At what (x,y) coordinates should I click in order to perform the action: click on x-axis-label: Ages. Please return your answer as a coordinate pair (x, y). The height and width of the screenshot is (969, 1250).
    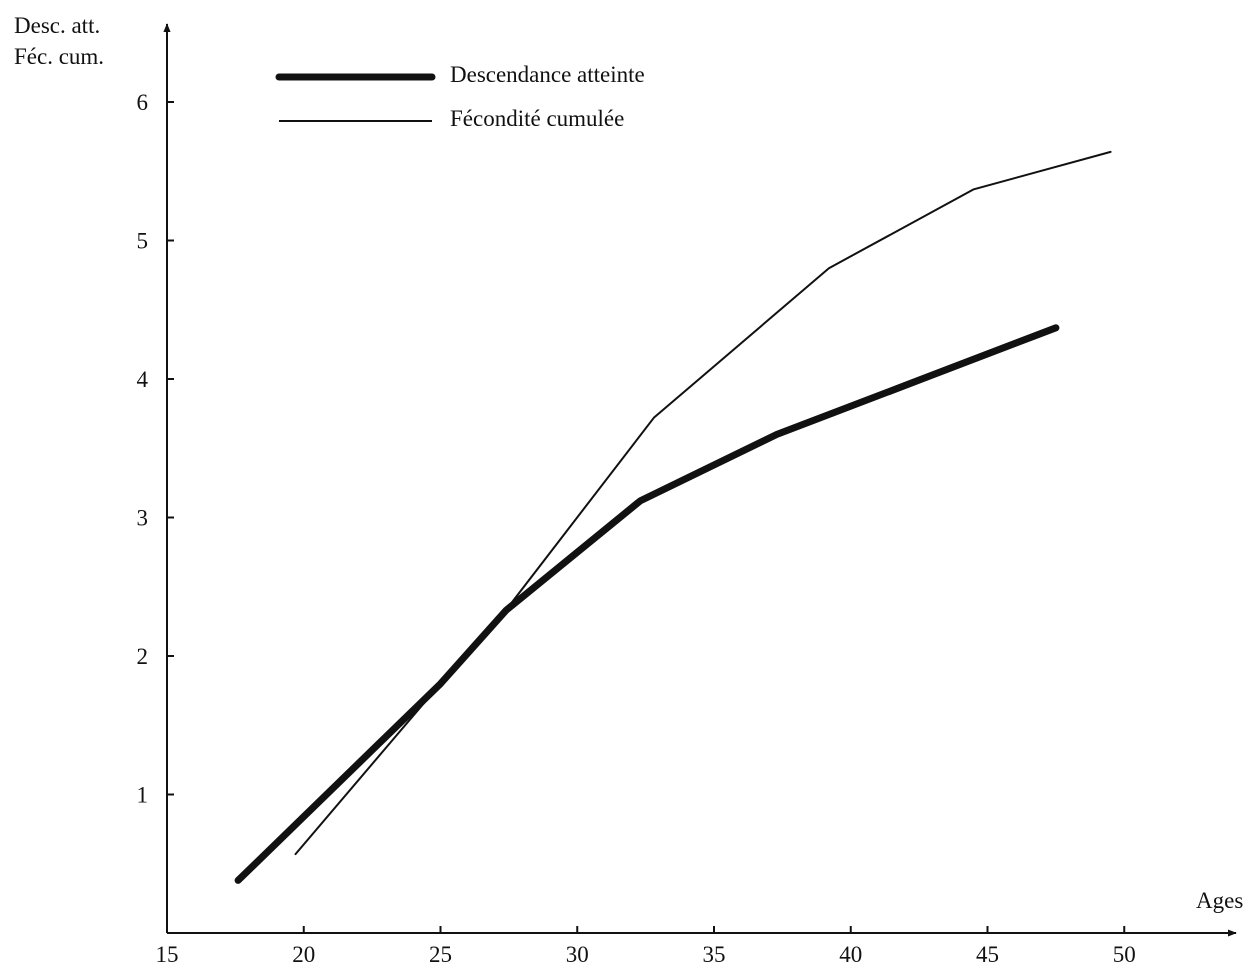
    Looking at the image, I should click on (1219, 900).